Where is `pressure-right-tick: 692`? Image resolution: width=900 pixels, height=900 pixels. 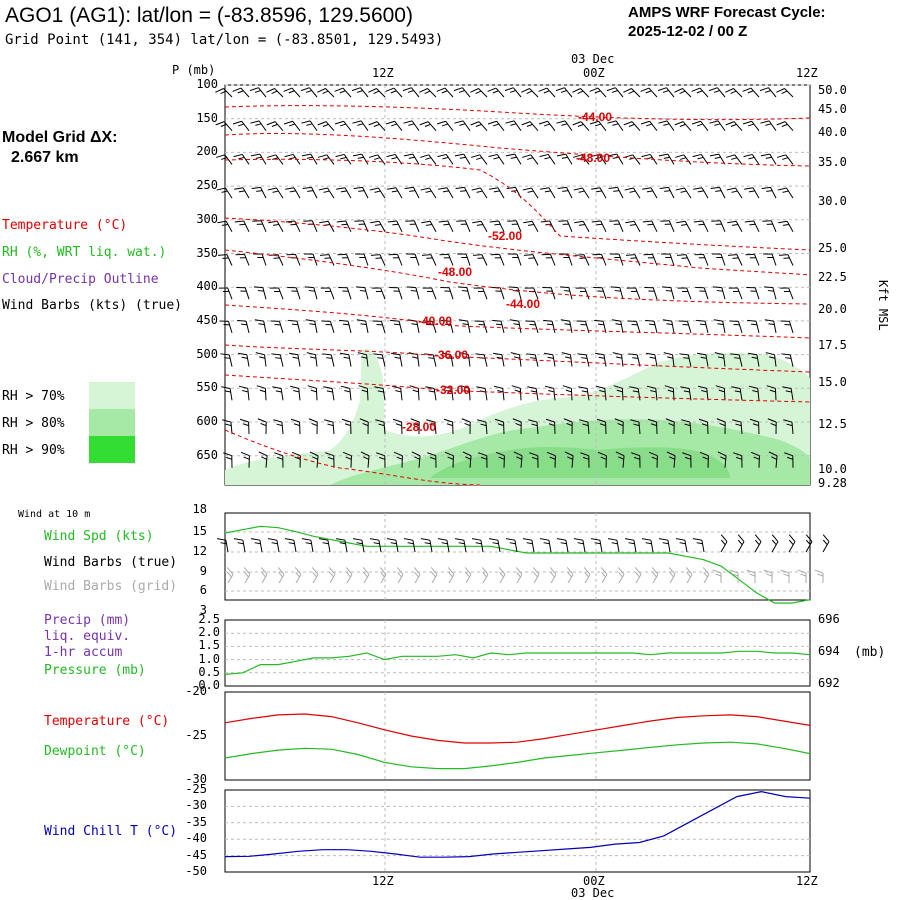 pressure-right-tick: 692 is located at coordinates (829, 683).